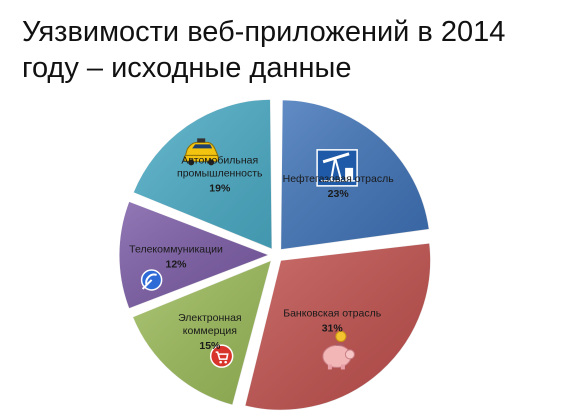  What do you see at coordinates (220, 173) in the screenshot?
I see `slice-label-automotive: промышленность` at bounding box center [220, 173].